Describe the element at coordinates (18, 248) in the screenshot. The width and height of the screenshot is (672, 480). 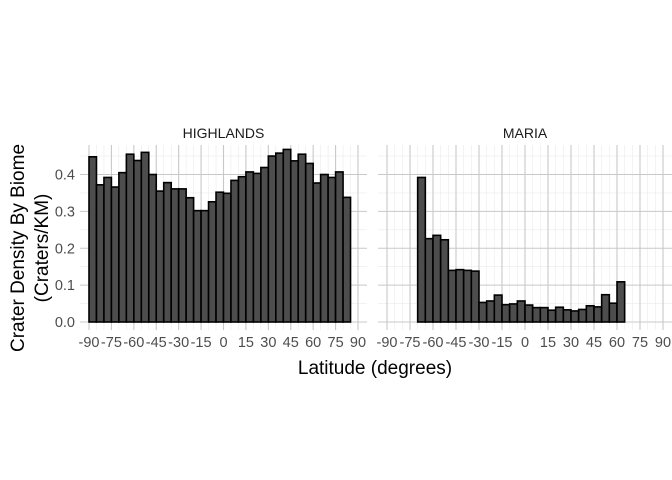
I see `y-axis-title-line-1: Crater Density By Biome` at that location.